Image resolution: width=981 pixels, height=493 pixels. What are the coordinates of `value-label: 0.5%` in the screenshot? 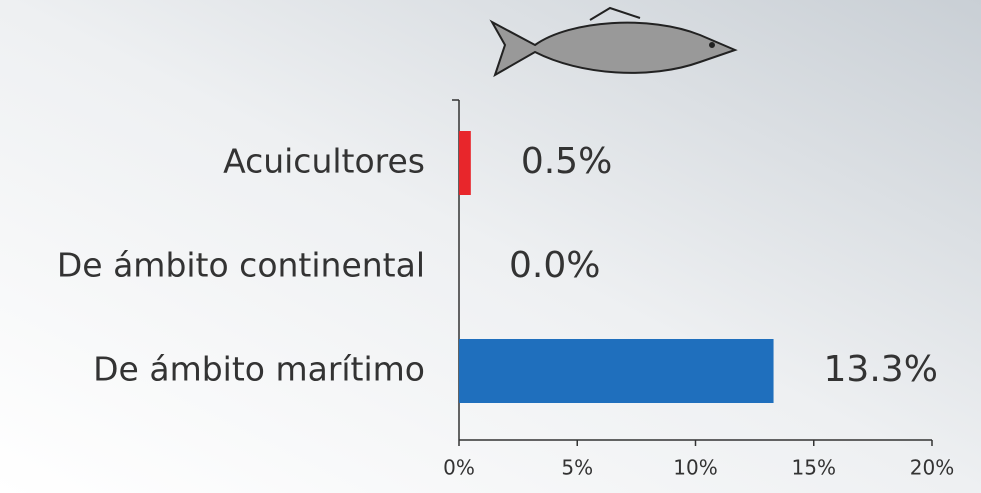 It's located at (566, 161).